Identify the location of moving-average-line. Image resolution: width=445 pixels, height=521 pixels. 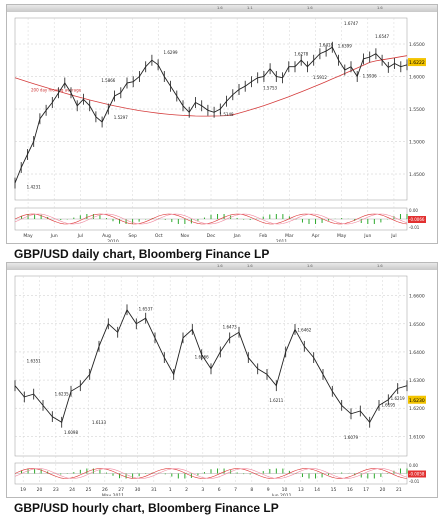
(211, 86).